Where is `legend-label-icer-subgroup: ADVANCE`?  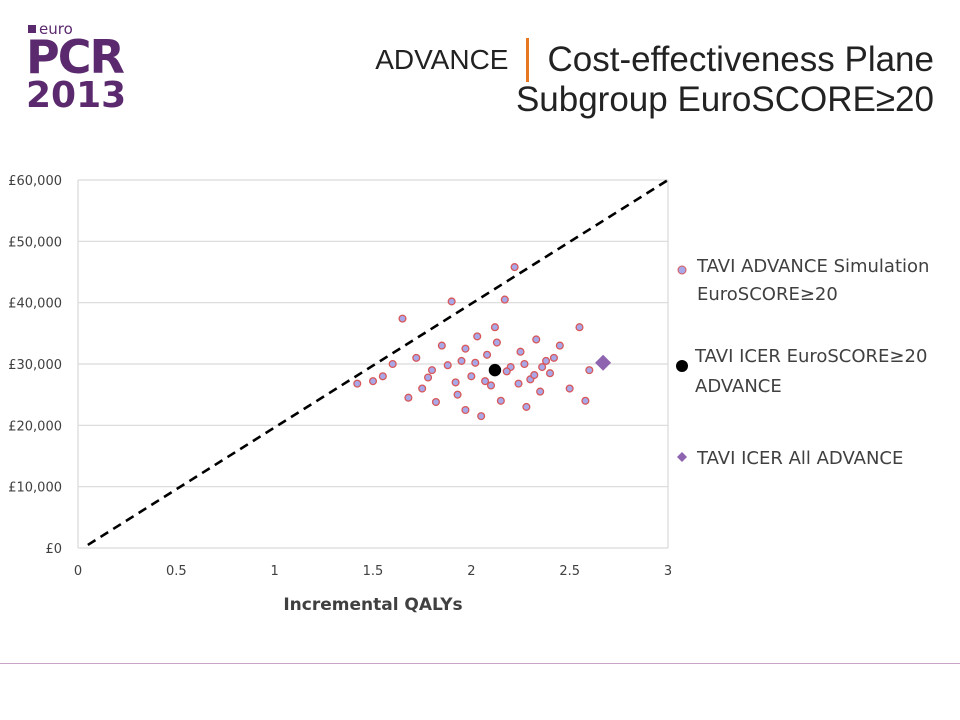 legend-label-icer-subgroup: ADVANCE is located at coordinates (738, 386).